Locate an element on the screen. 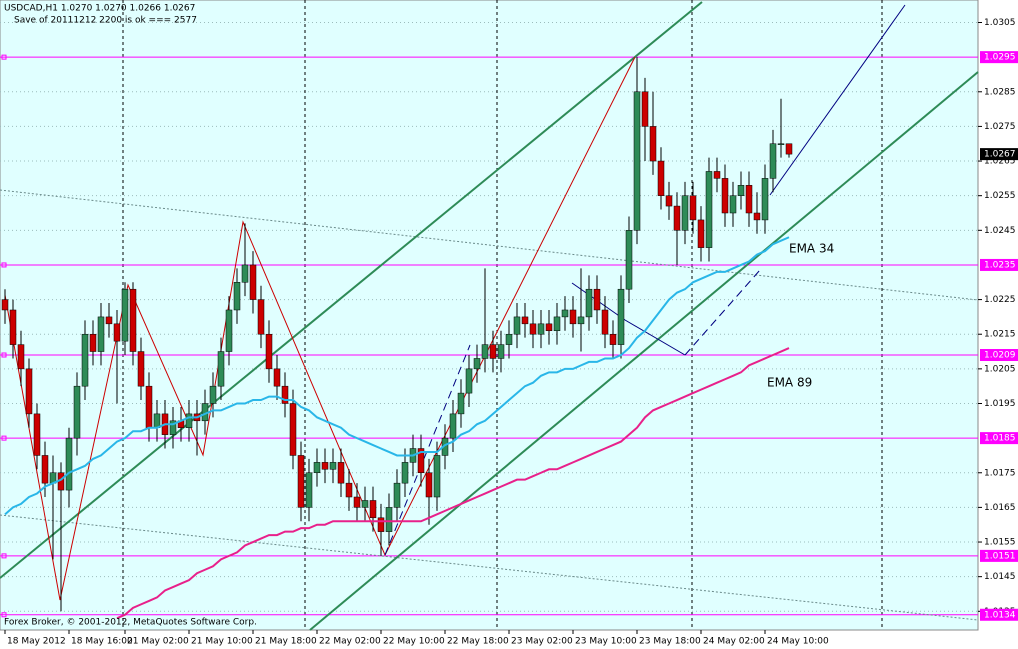 Image resolution: width=1018 pixels, height=649 pixels. y-tick-label: 1.0145 is located at coordinates (1000, 577).